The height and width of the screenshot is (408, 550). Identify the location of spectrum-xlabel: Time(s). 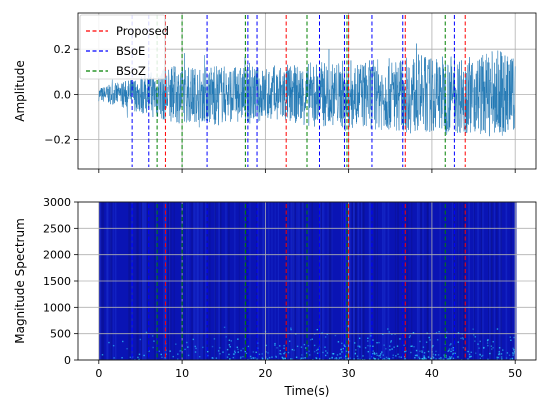
(307, 391).